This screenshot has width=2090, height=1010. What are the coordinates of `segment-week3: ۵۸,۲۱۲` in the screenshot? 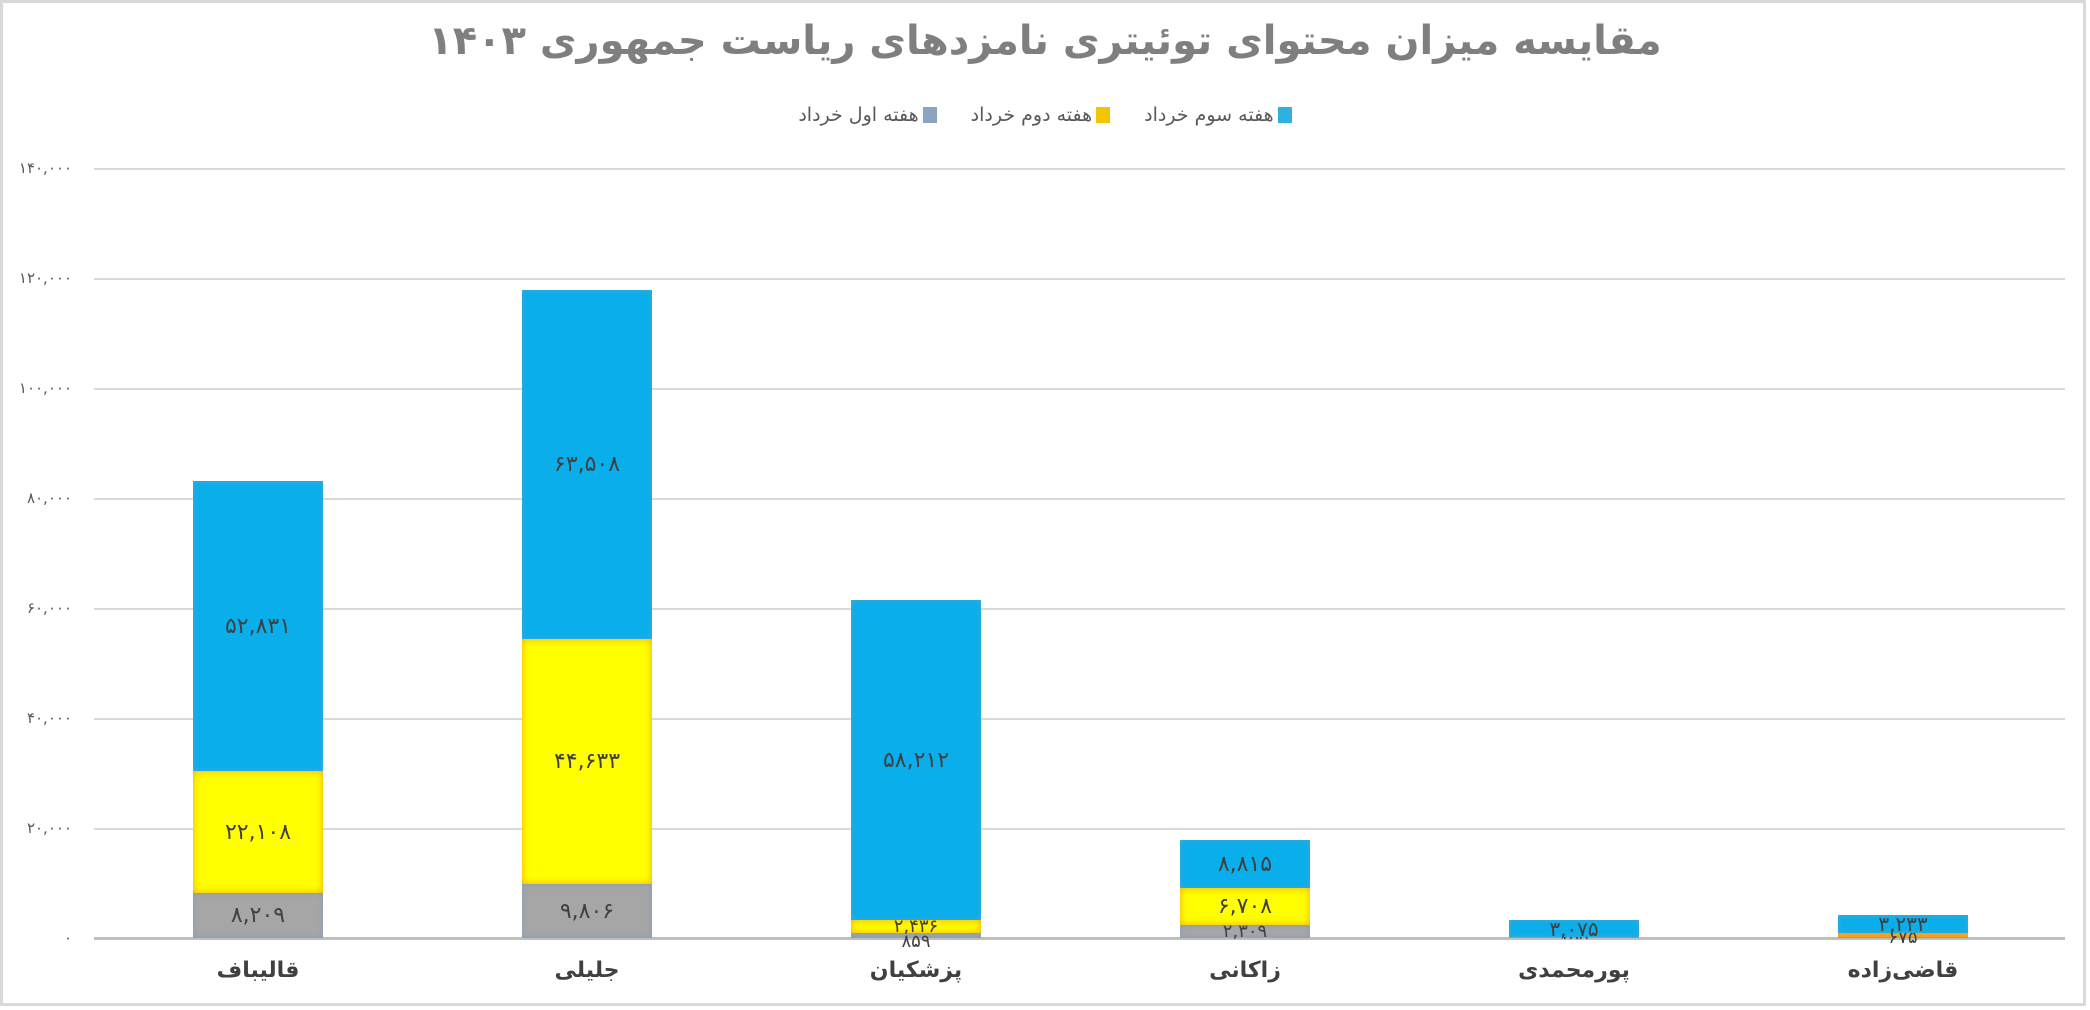 It's located at (916, 760).